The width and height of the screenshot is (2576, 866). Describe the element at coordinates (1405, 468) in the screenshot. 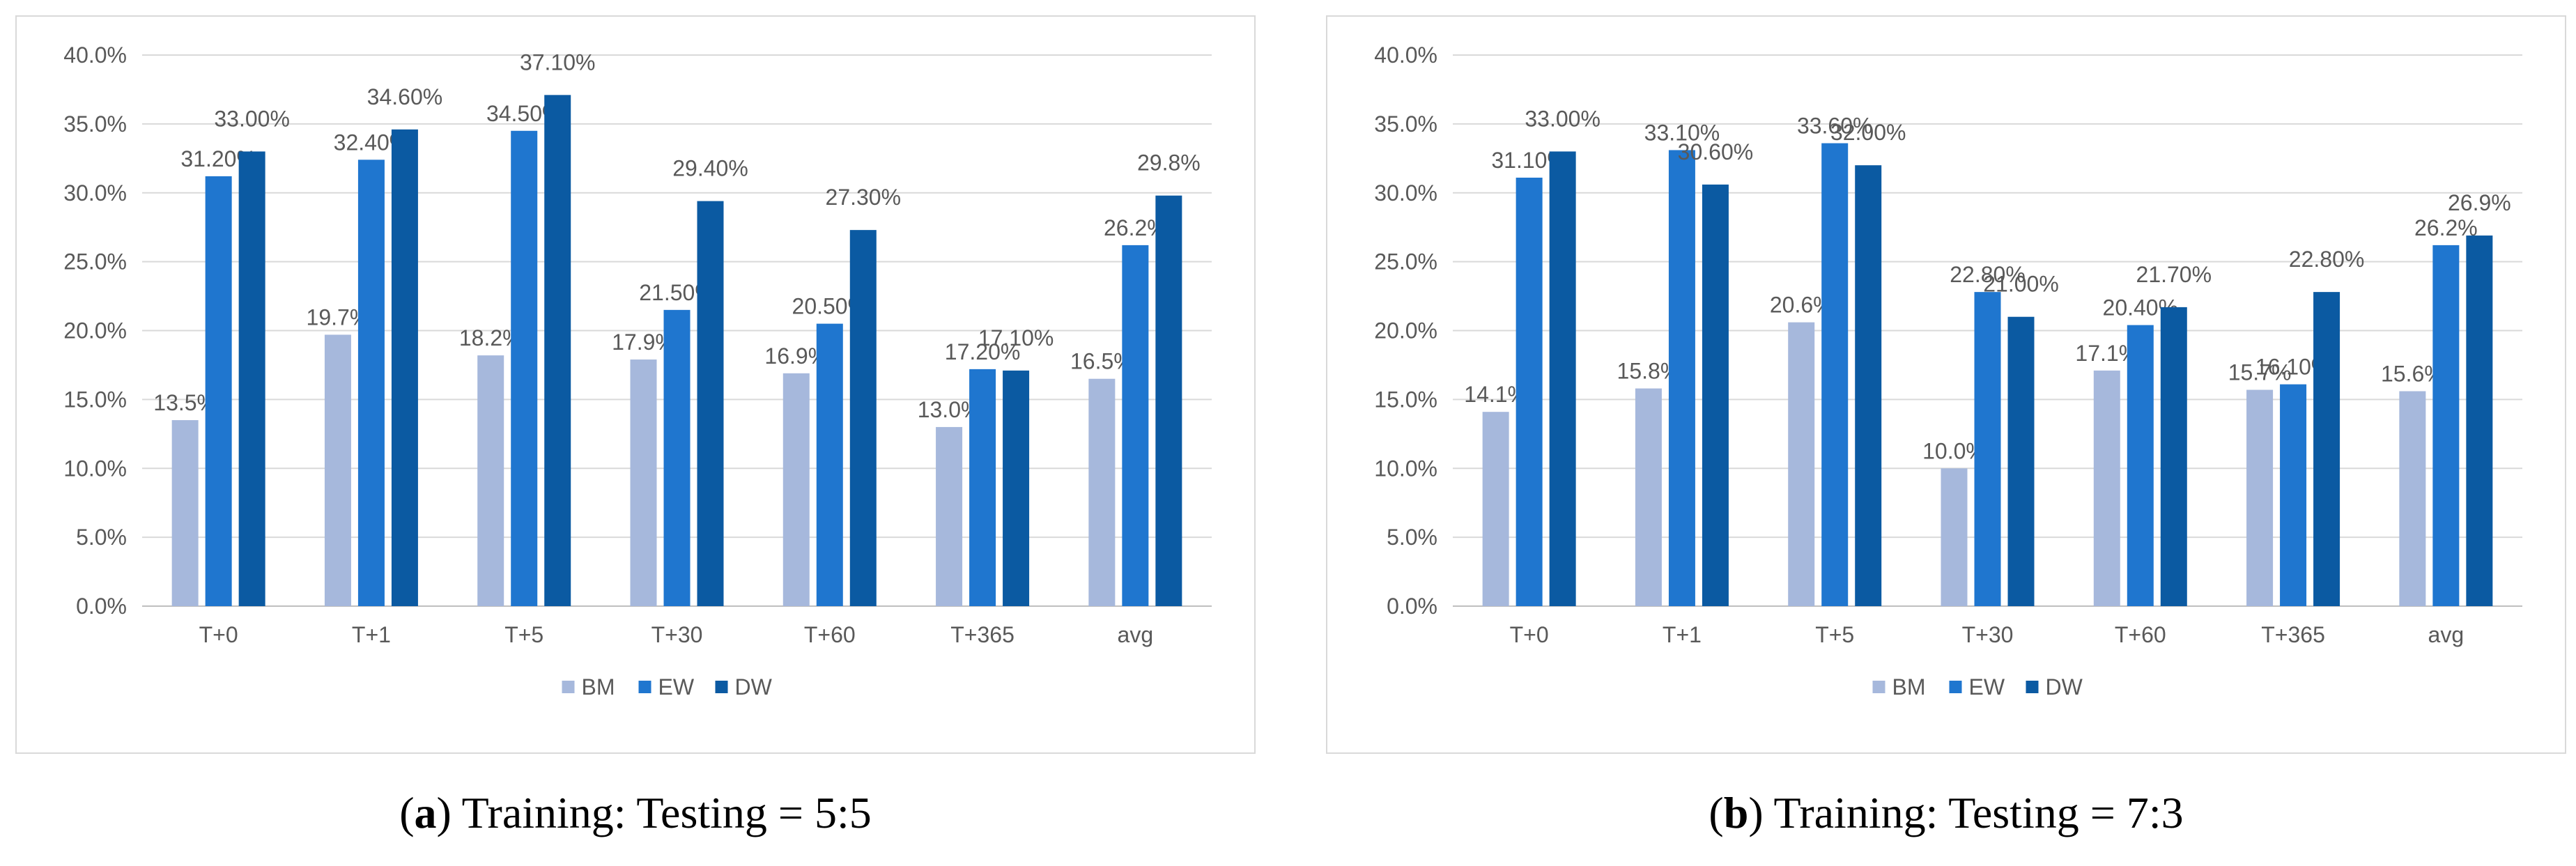

I see `y-tick-label: 10.0%` at that location.